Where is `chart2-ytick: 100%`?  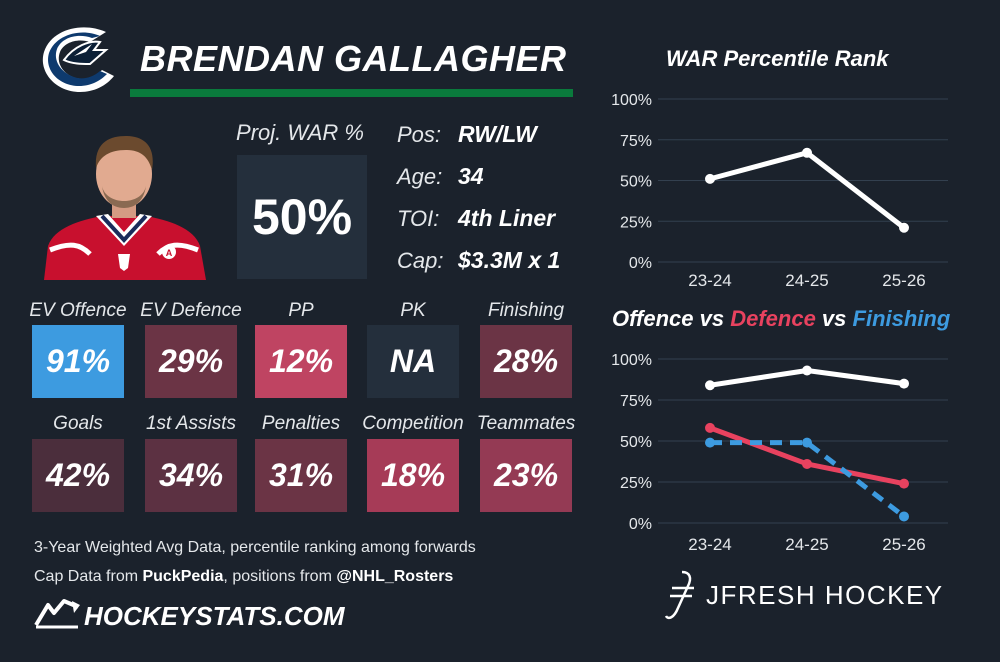
chart2-ytick: 100% is located at coordinates (631, 360).